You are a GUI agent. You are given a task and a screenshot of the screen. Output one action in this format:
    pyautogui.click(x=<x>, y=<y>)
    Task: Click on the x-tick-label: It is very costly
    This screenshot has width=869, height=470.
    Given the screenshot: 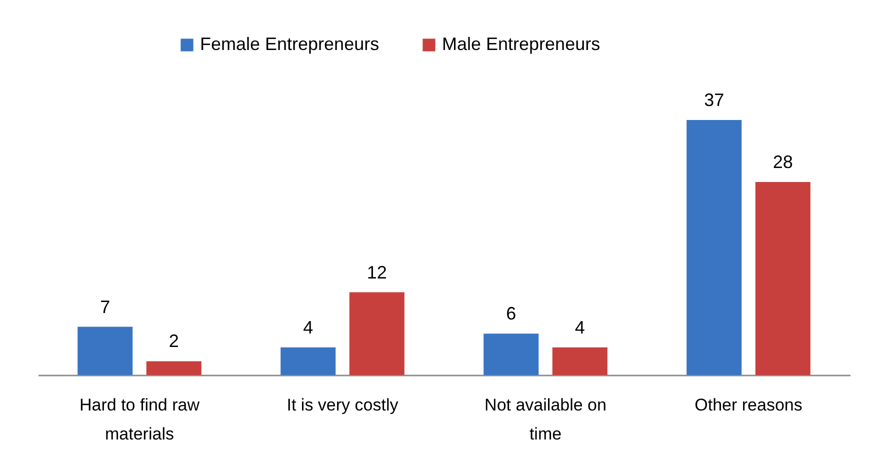 What is the action you would take?
    pyautogui.click(x=342, y=405)
    